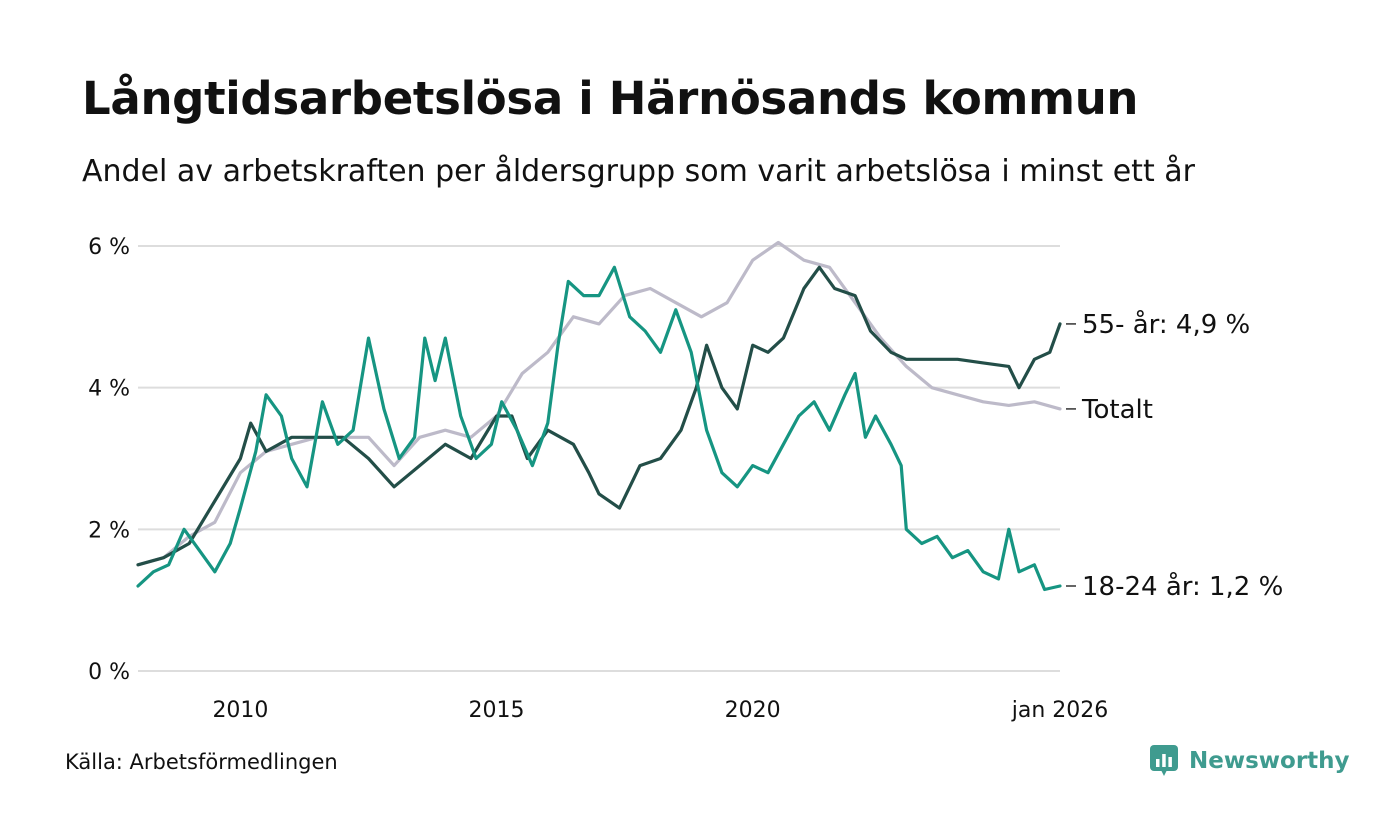 This screenshot has height=840, width=1400. Describe the element at coordinates (753, 710) in the screenshot. I see `x-tick-label: 2020` at that location.